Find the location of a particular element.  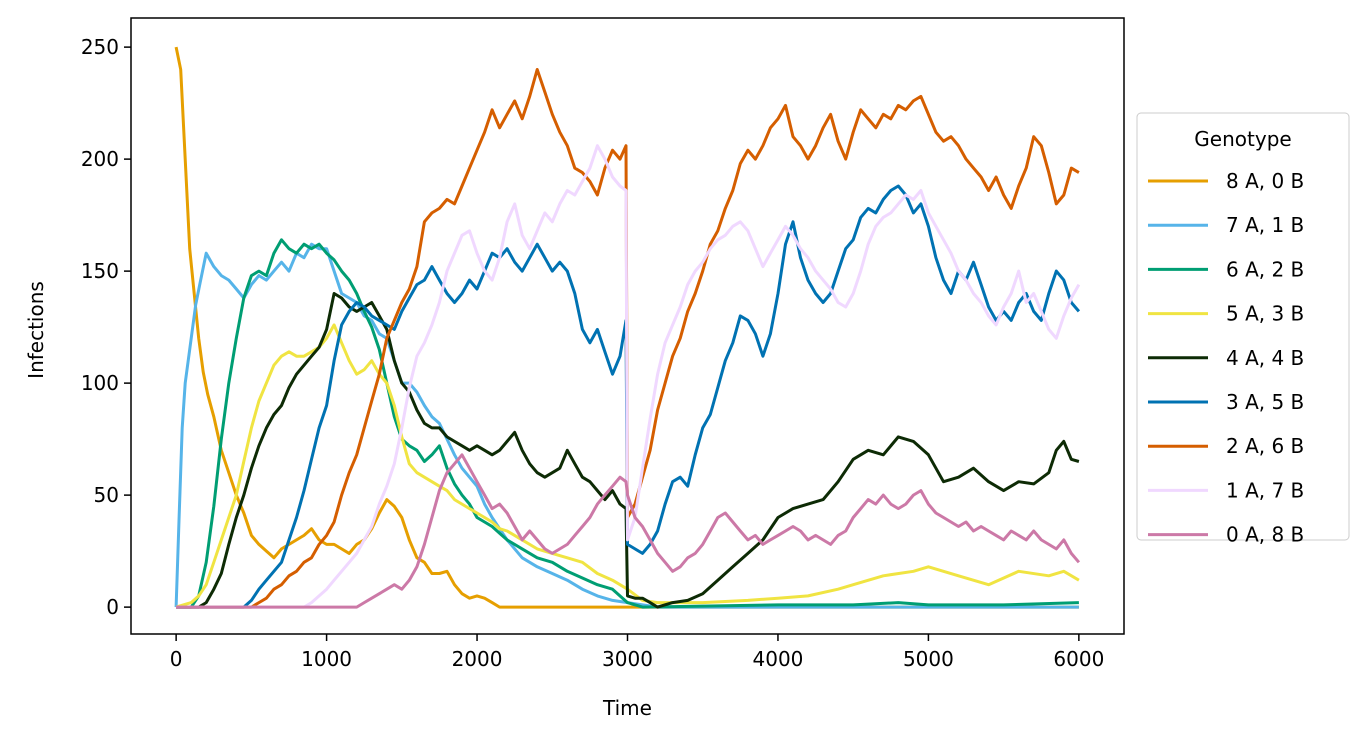

legend-label: 1 A, 7 B is located at coordinates (1265, 490).